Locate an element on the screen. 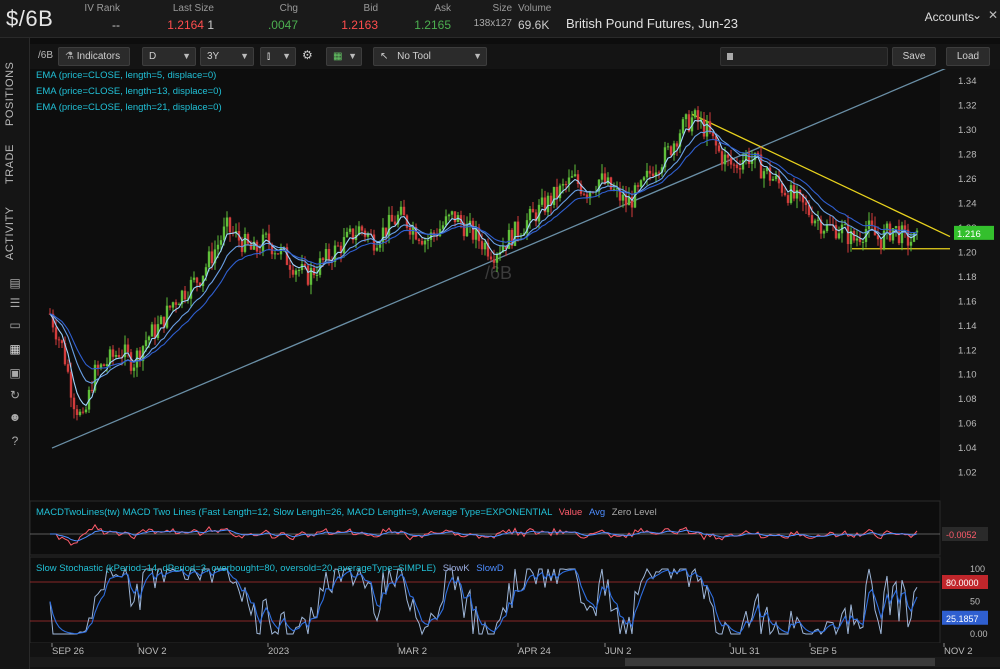 Image resolution: width=1000 pixels, height=669 pixels. macd-zero-label: Zero Level is located at coordinates (634, 512).